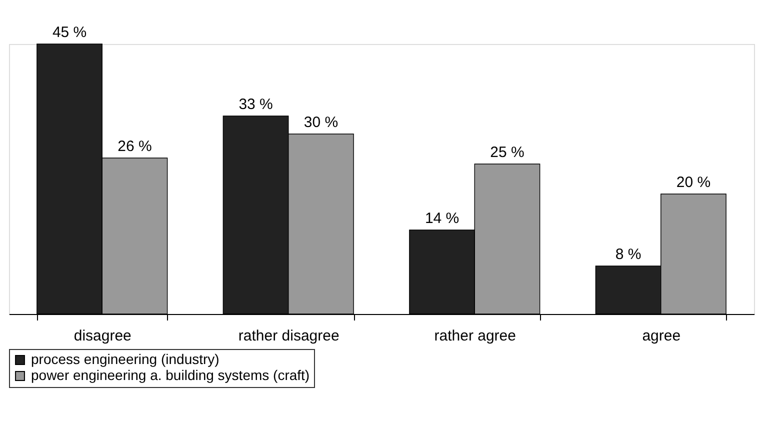 Image resolution: width=766 pixels, height=421 pixels. Describe the element at coordinates (661, 336) in the screenshot. I see `x-tick-label: agree` at that location.